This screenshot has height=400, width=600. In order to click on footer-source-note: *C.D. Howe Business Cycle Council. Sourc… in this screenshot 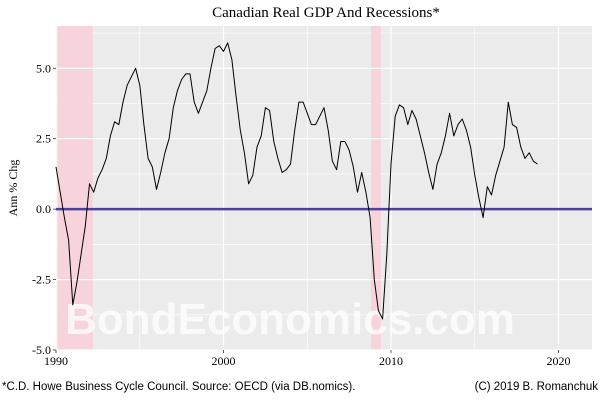, I will do `click(178, 387)`.